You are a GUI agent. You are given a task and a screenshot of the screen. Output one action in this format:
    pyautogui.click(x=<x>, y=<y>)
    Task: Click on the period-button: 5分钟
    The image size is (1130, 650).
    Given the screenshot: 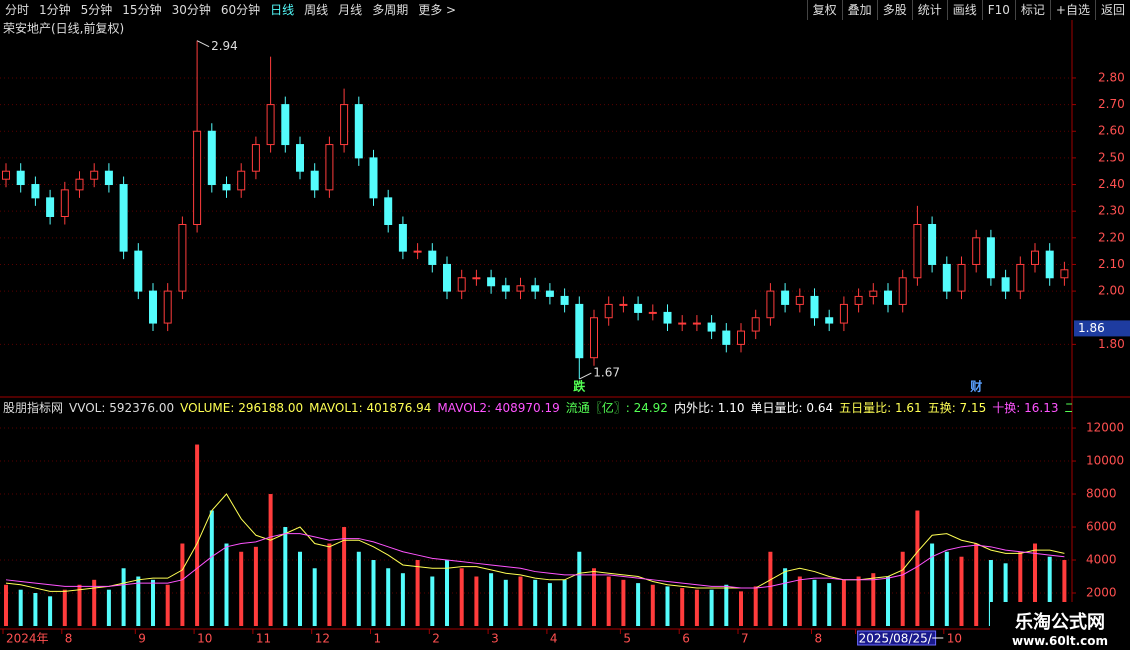 What is the action you would take?
    pyautogui.click(x=96, y=10)
    